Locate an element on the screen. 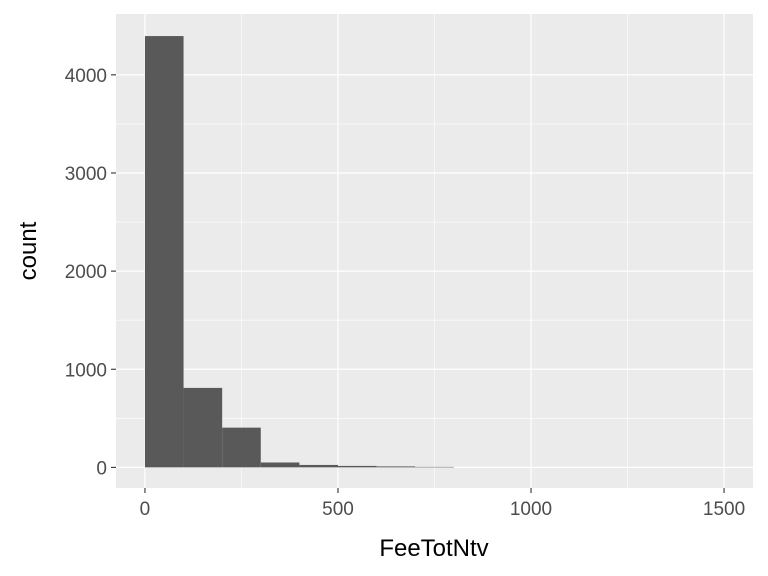  x-axis-tick-labels: 0 500 1000 1500 is located at coordinates (443, 509).